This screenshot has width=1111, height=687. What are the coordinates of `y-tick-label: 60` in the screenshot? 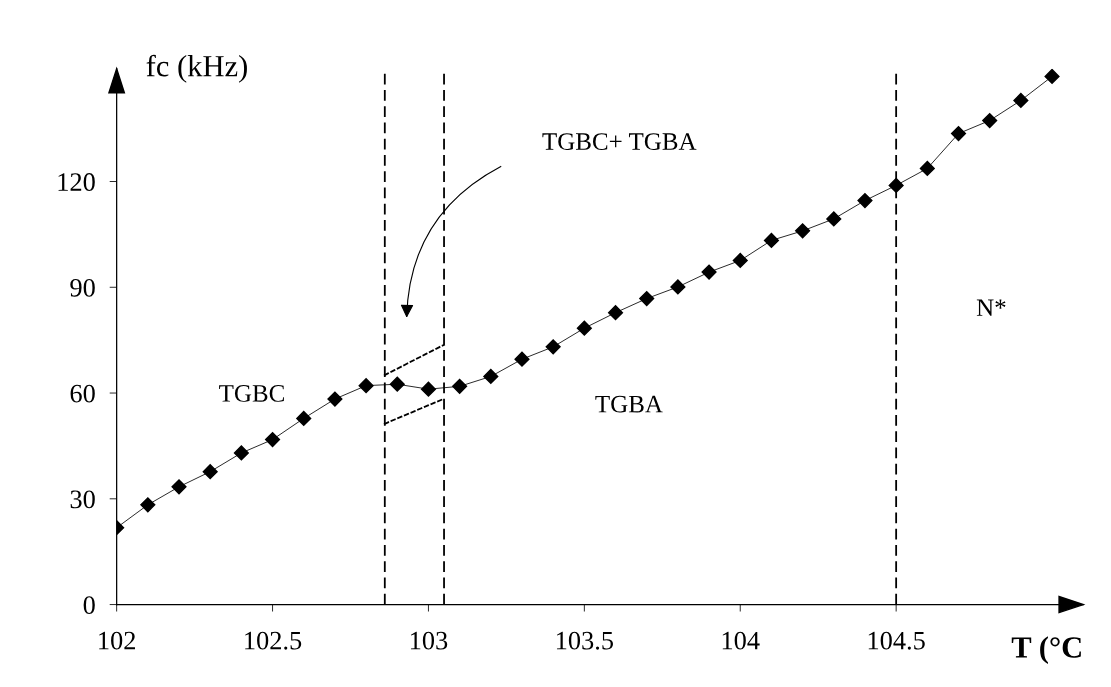 It's located at (82, 393).